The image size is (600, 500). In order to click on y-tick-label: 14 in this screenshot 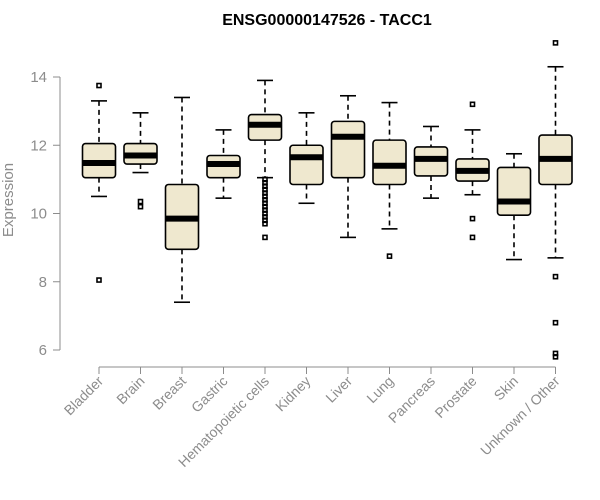, I will do `click(38, 77)`.